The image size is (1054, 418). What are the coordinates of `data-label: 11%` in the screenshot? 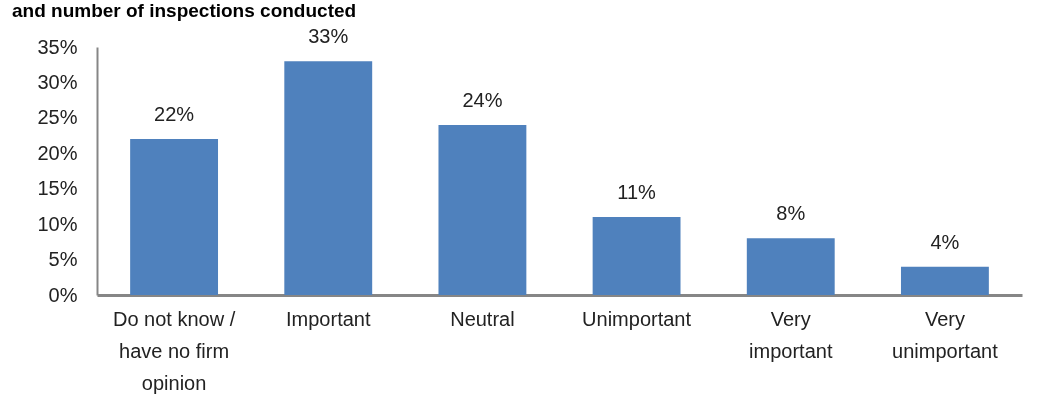 It's located at (637, 192).